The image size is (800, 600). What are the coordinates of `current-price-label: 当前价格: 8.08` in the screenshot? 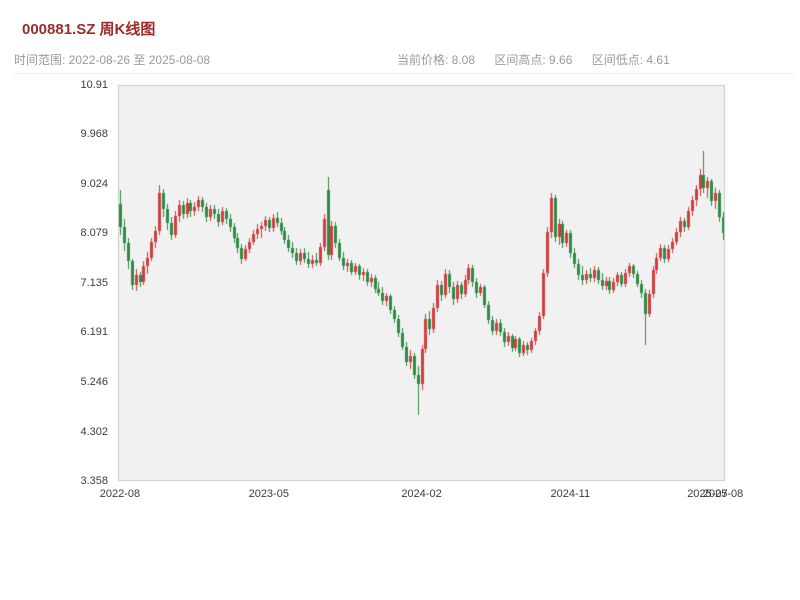 It's located at (436, 60).